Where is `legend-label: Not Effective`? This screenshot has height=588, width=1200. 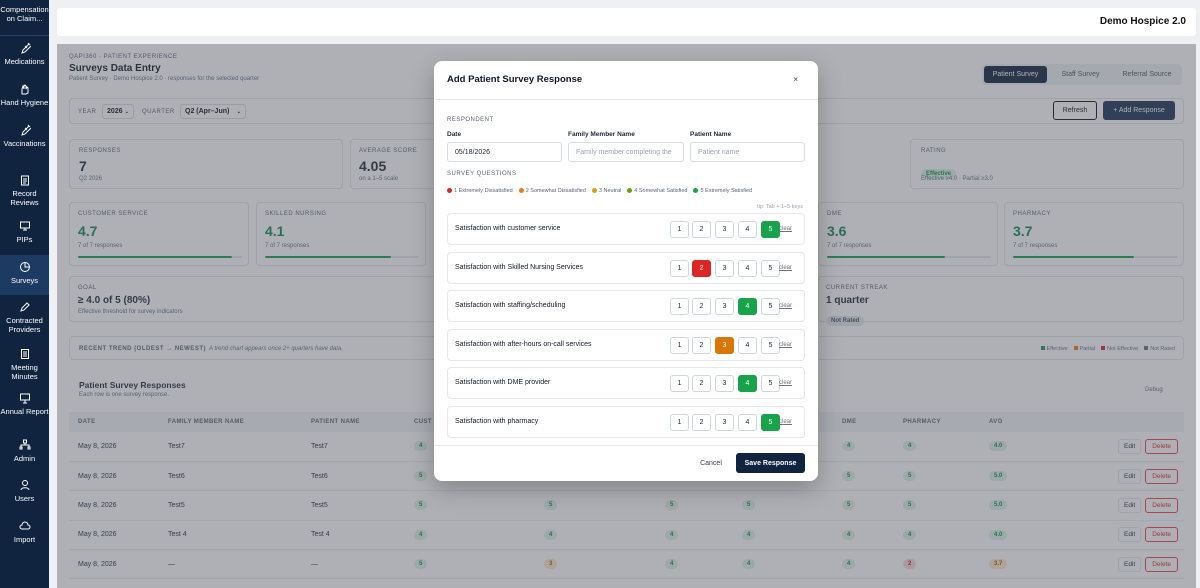 legend-label: Not Effective is located at coordinates (1123, 349).